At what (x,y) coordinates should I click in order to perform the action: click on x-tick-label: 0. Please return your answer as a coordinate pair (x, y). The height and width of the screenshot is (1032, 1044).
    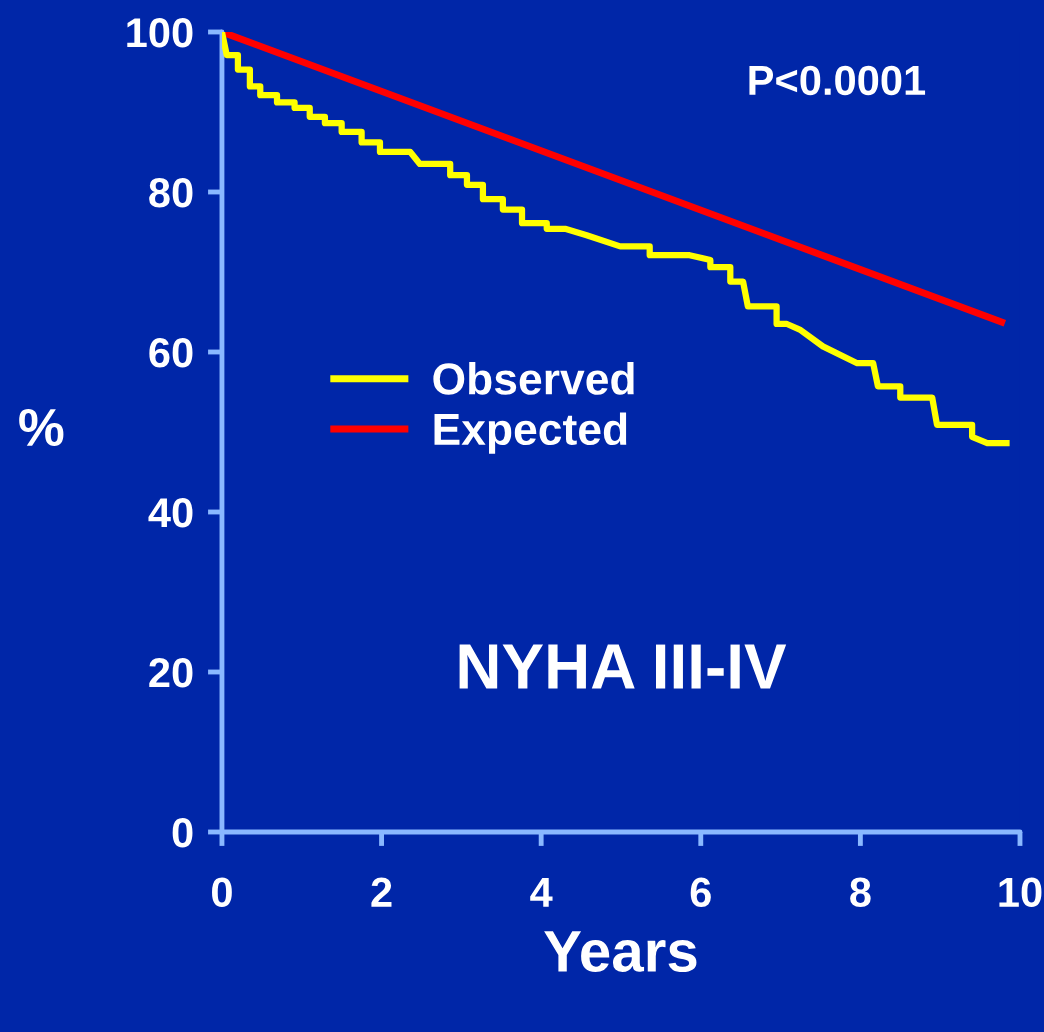
    Looking at the image, I should click on (222, 892).